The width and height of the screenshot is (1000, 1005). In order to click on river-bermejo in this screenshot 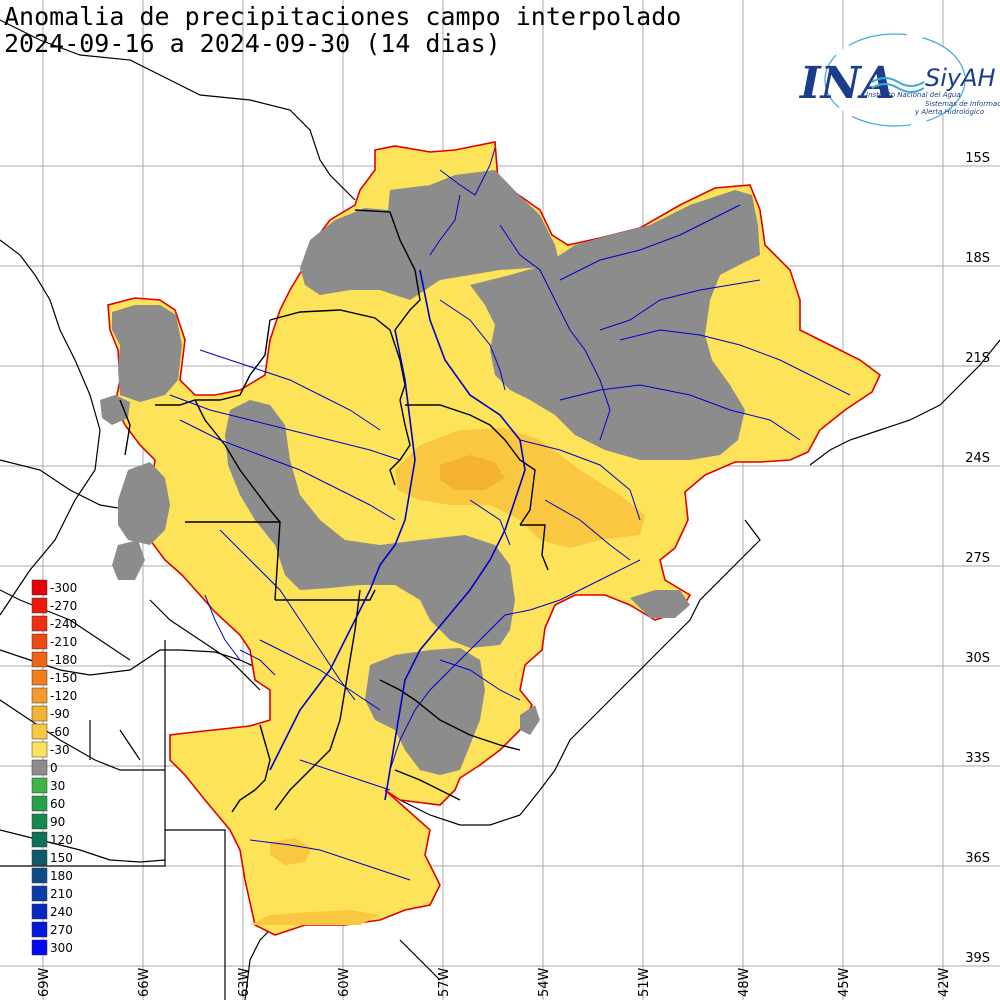, I will do `click(287, 470)`.